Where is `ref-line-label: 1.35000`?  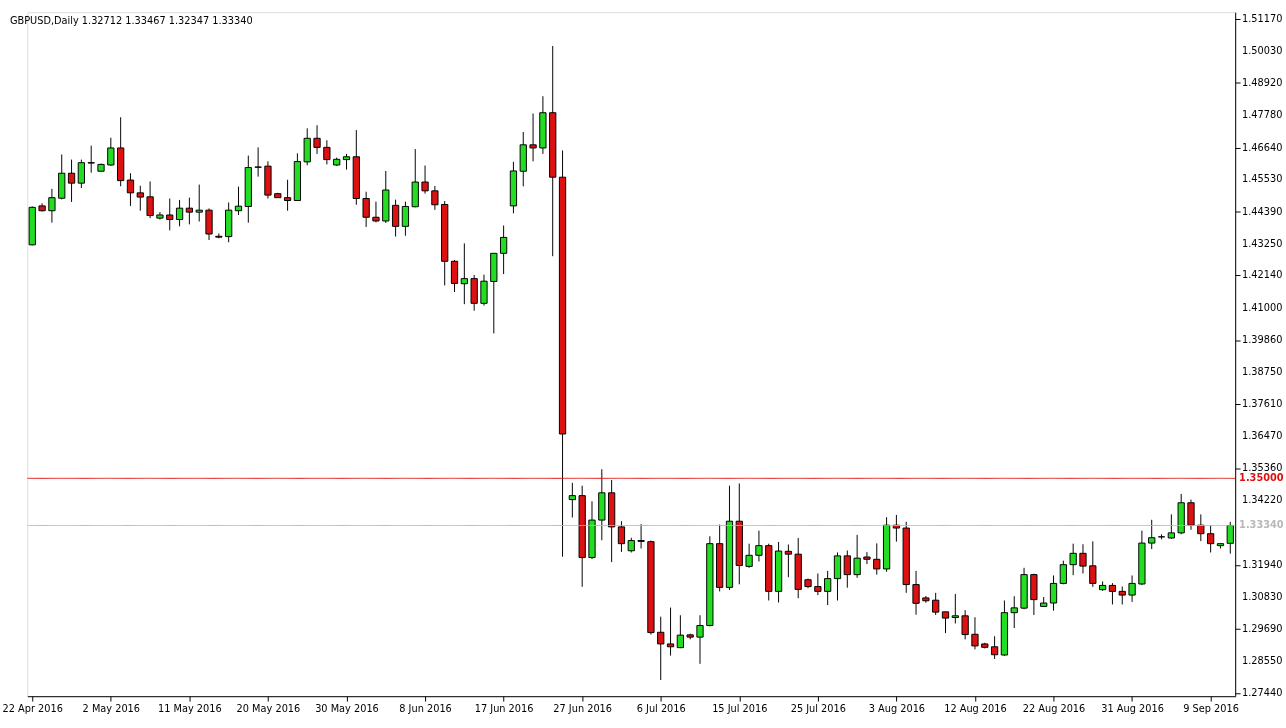 ref-line-label: 1.35000 is located at coordinates (1261, 478).